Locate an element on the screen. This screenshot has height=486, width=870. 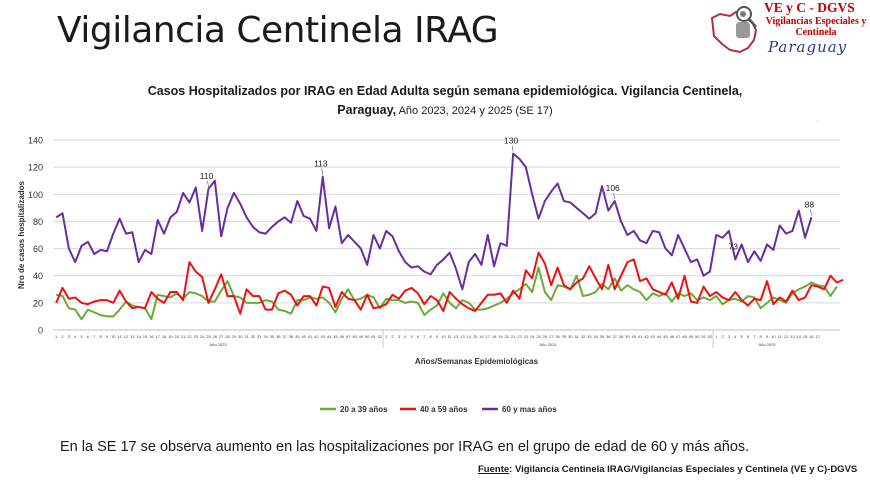
data-label: 73 is located at coordinates (734, 246).